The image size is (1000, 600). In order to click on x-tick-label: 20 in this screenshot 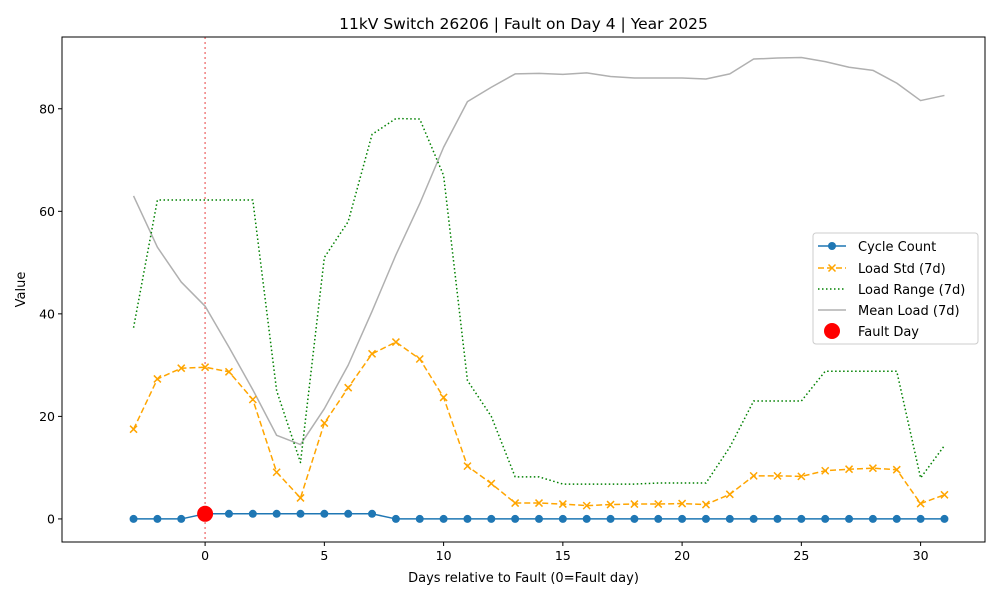, I will do `click(682, 555)`.